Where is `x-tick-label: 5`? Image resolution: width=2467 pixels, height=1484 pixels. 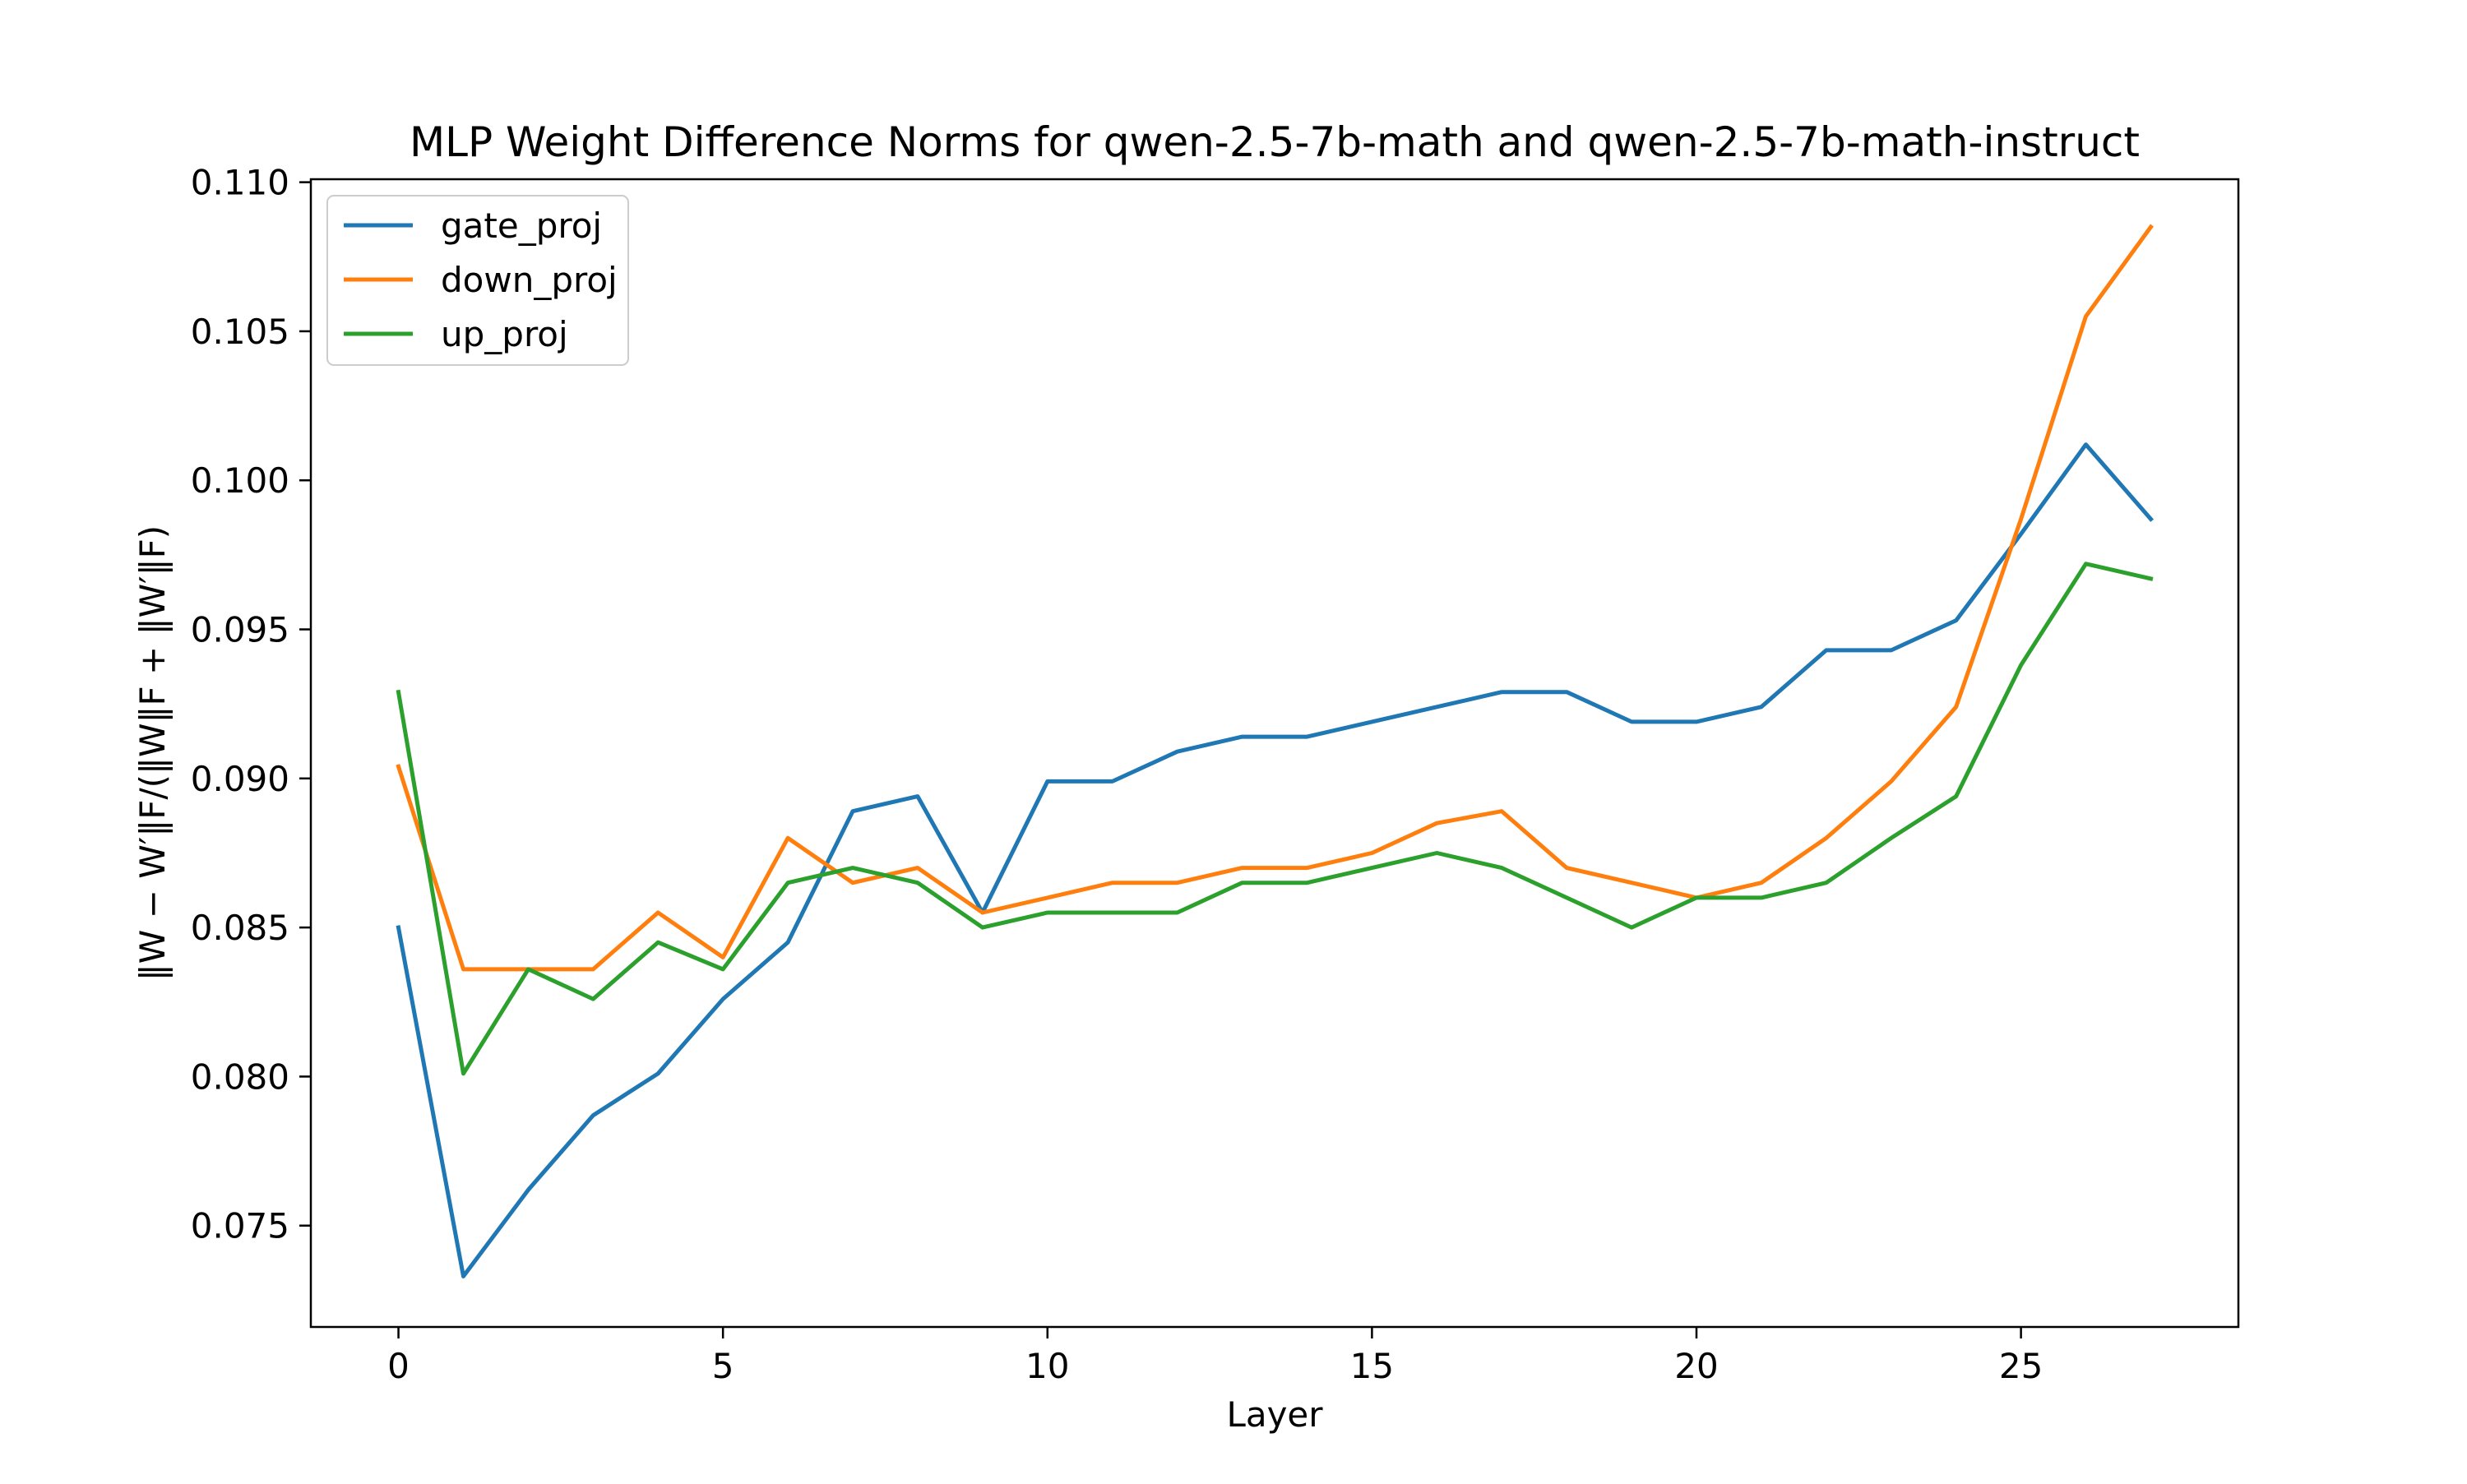 x-tick-label: 5 is located at coordinates (723, 1366).